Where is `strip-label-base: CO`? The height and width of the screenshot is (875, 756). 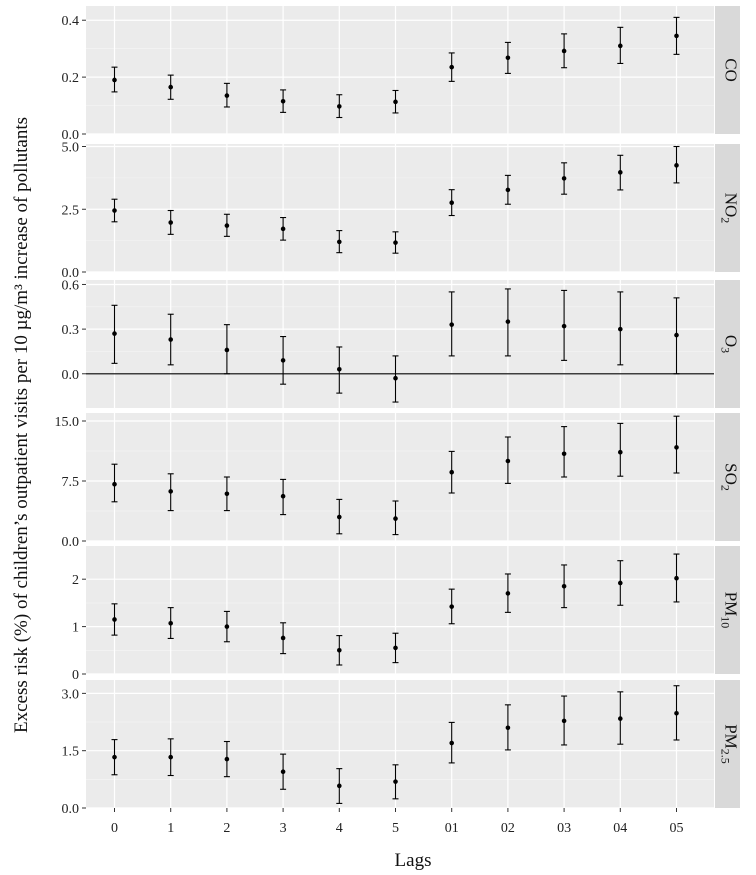 strip-label-base: CO is located at coordinates (731, 70).